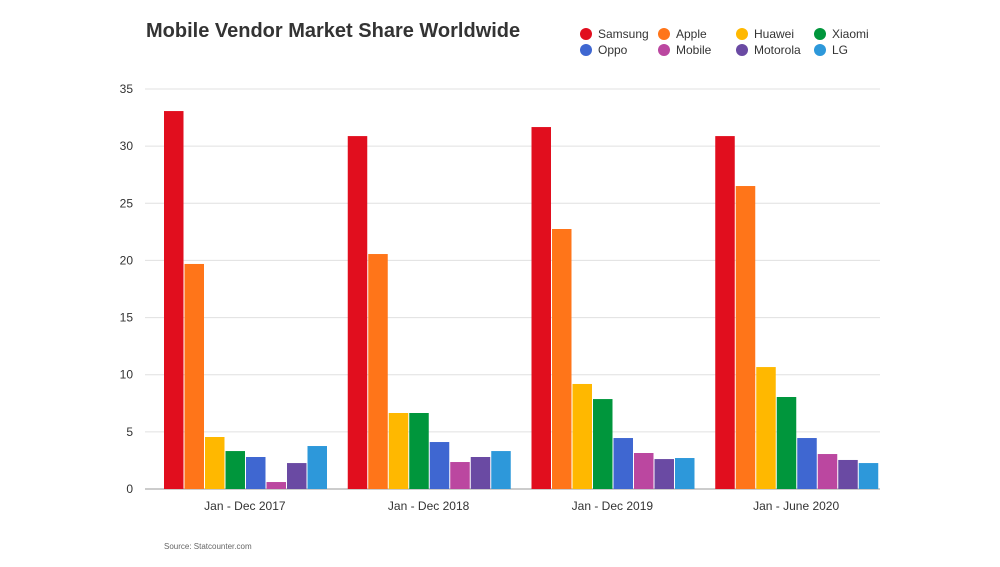 This screenshot has height=567, width=1000. I want to click on y-tick-label: 10, so click(127, 375).